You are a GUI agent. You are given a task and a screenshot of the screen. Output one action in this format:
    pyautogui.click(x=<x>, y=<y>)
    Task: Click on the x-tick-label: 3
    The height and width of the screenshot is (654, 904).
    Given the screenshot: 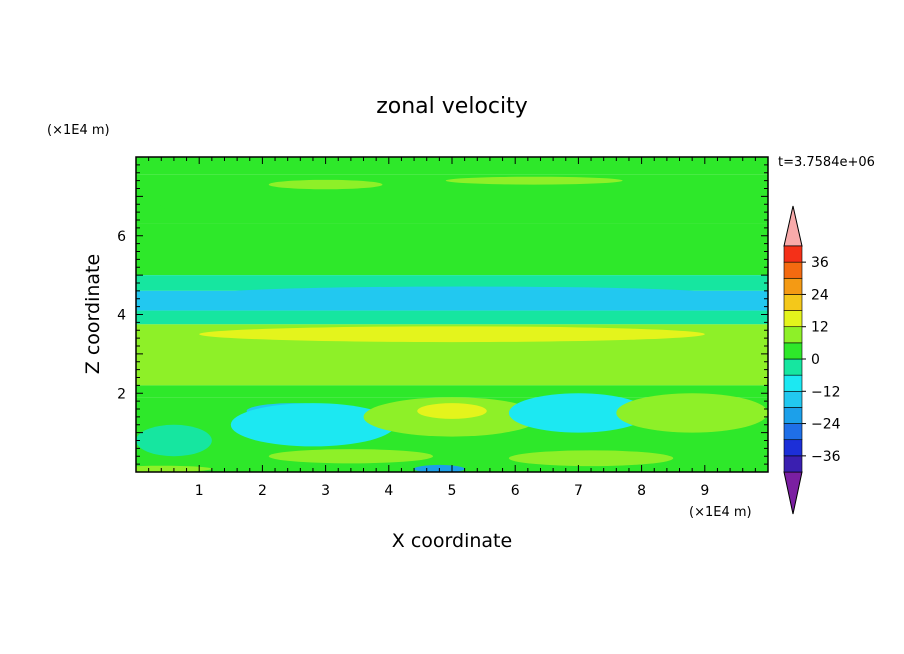 What is the action you would take?
    pyautogui.click(x=325, y=491)
    